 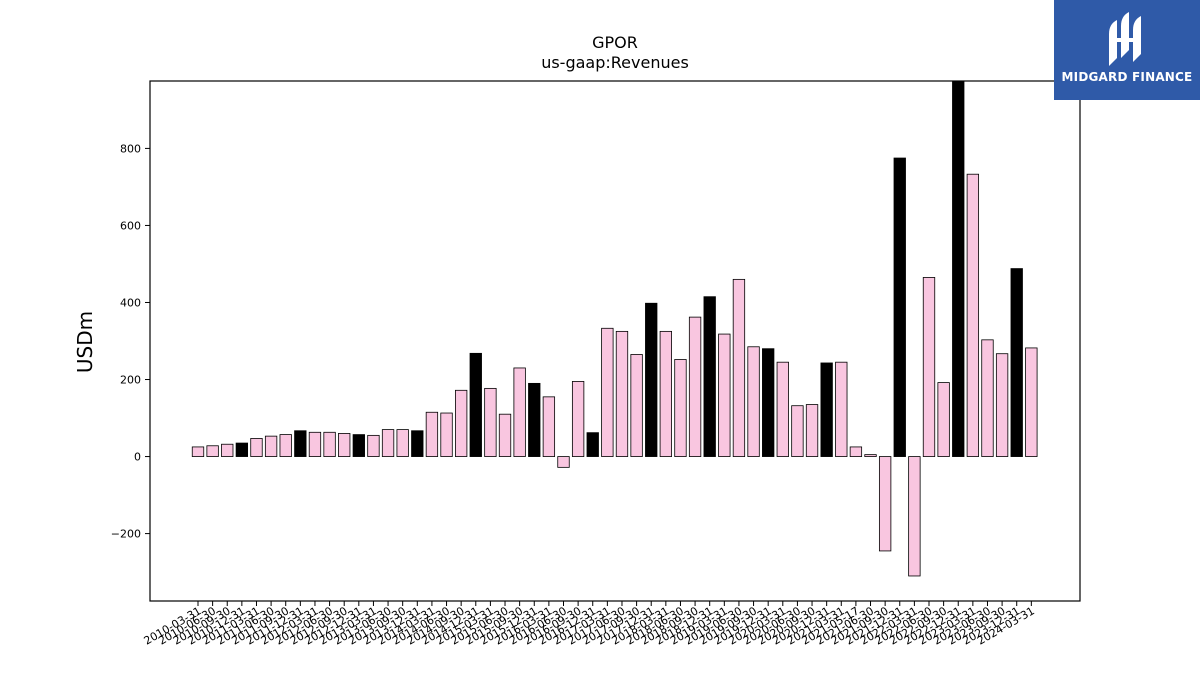 I want to click on logo-text: MIDGARD FINANCE, so click(x=1127, y=77).